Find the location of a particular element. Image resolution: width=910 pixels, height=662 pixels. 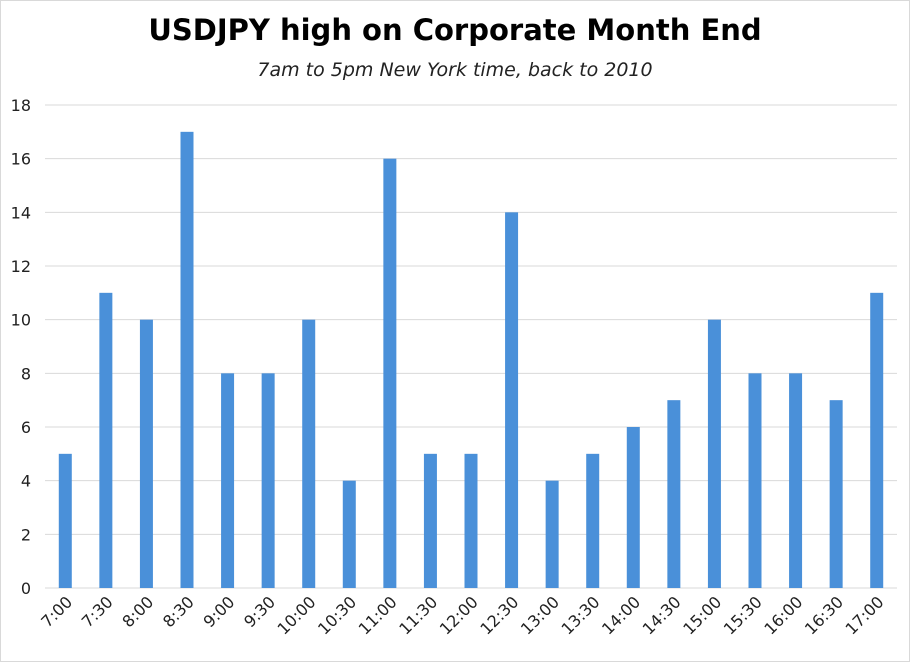

x-tick-label: 16:30 is located at coordinates (824, 615).